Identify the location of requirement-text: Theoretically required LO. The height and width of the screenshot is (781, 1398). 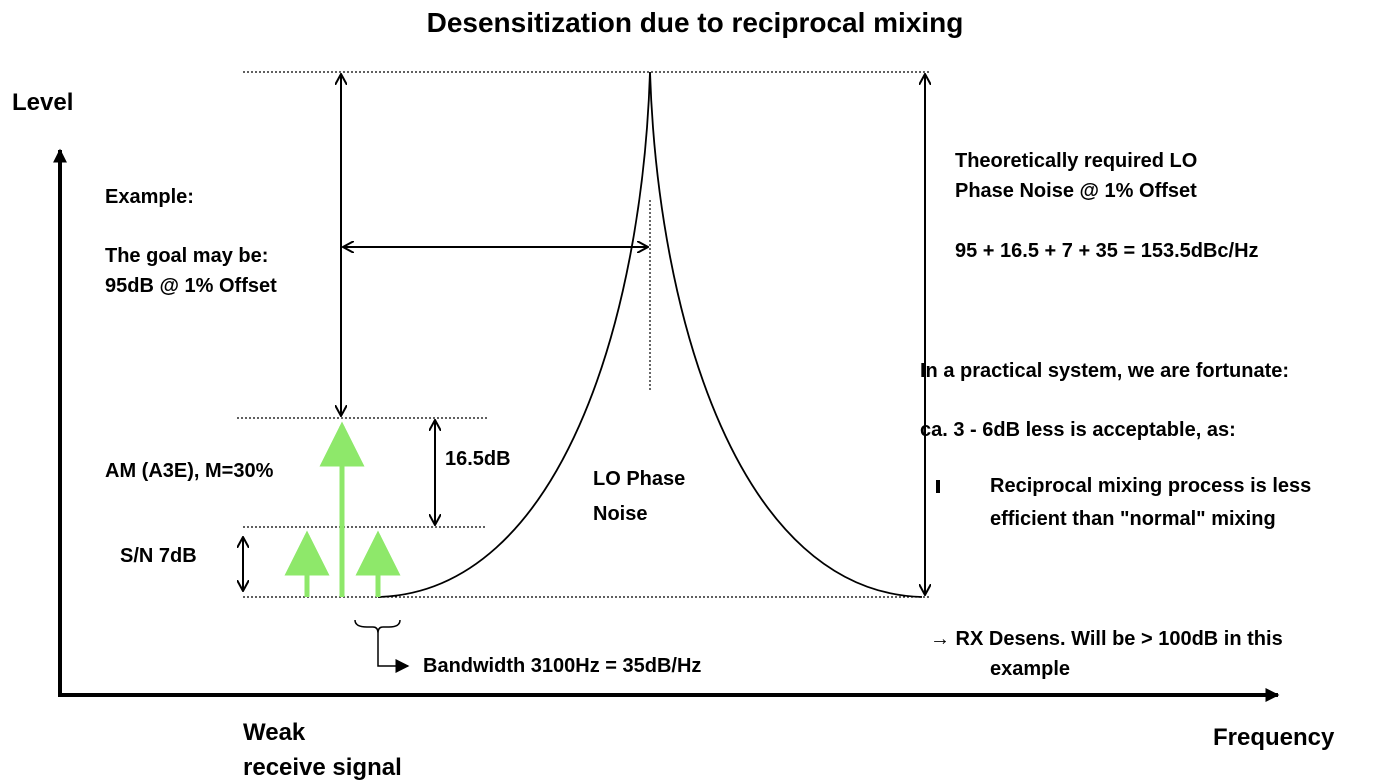
(1076, 161).